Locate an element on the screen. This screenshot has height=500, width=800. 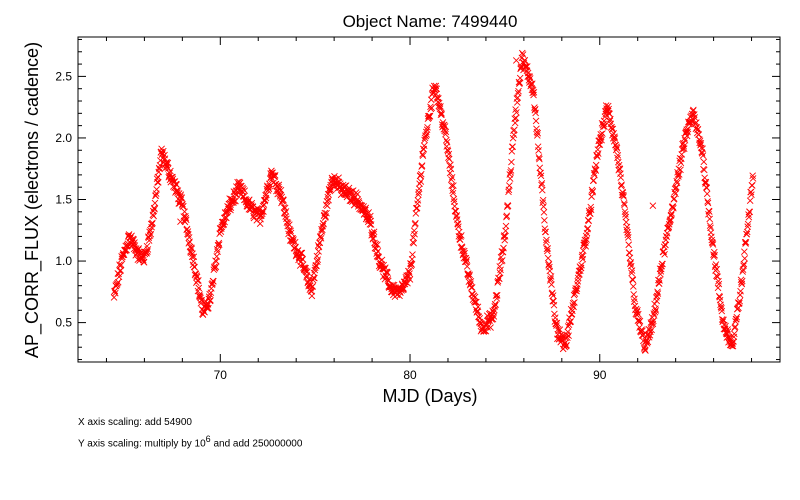
x-tick-label: 90 is located at coordinates (600, 375).